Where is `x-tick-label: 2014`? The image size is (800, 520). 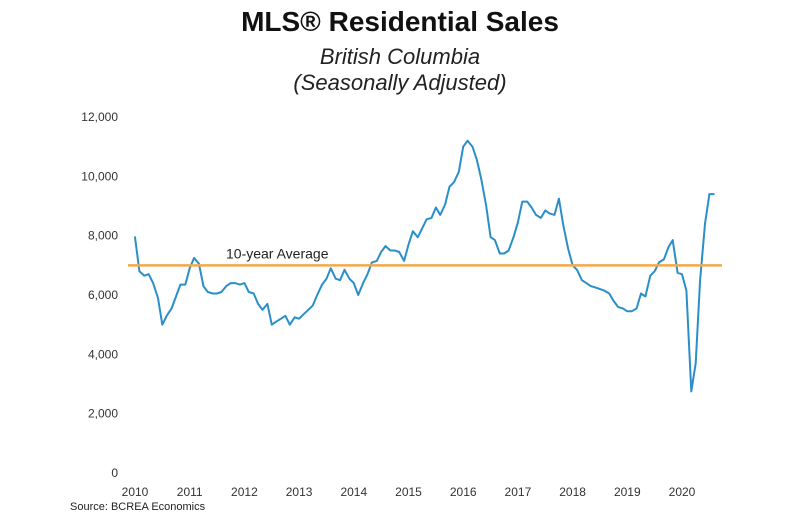 x-tick-label: 2014 is located at coordinates (353, 492).